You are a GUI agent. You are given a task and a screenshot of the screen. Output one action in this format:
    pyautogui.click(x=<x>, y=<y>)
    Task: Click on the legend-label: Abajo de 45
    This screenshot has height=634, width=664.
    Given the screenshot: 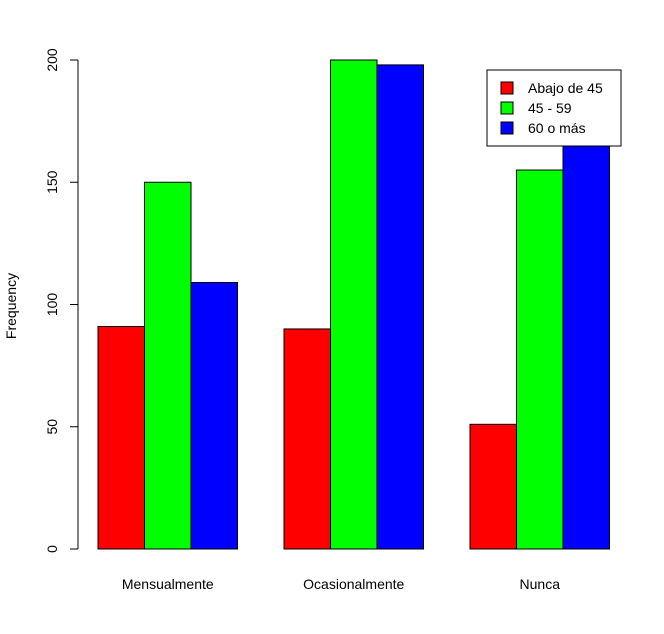 What is the action you would take?
    pyautogui.click(x=565, y=88)
    